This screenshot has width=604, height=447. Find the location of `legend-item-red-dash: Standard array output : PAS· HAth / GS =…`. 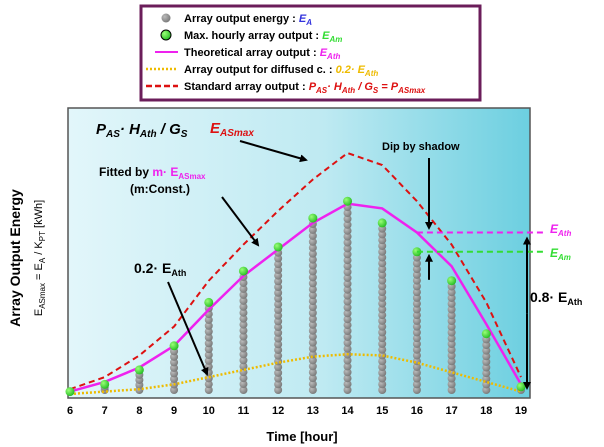

legend-item-red-dash: Standard array output : PAS· HAth / GS =… is located at coordinates (286, 88).